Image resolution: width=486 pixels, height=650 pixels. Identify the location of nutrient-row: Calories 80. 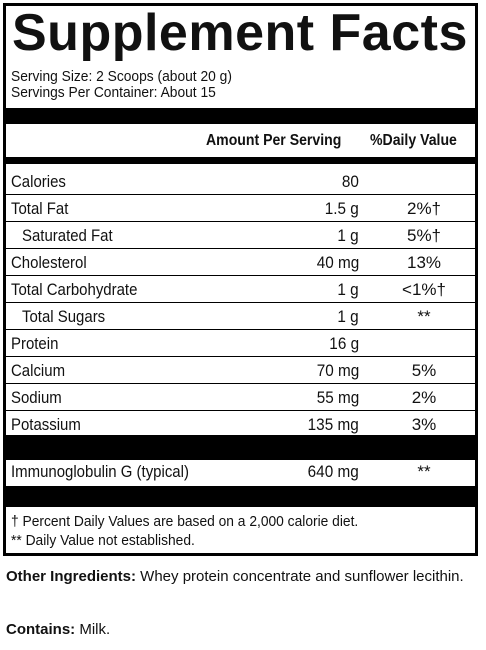
(240, 181).